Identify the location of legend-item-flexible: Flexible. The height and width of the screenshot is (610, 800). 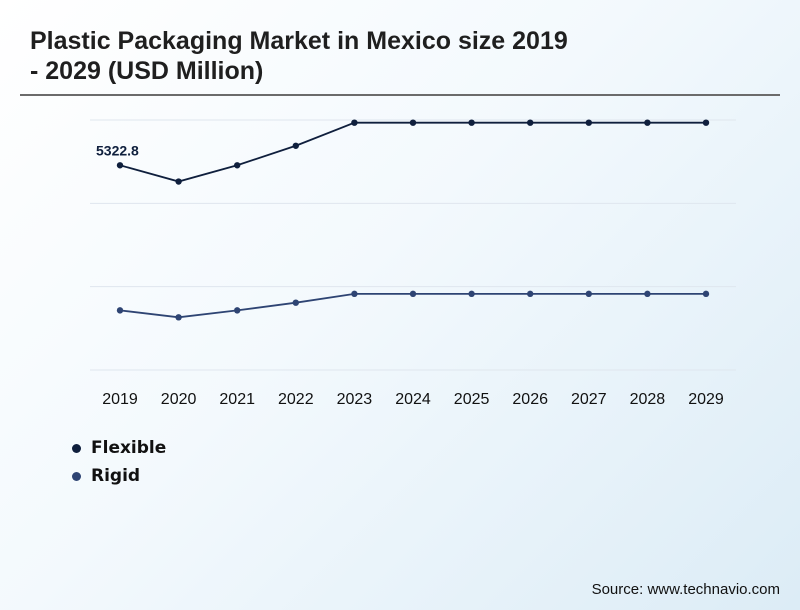
(119, 448).